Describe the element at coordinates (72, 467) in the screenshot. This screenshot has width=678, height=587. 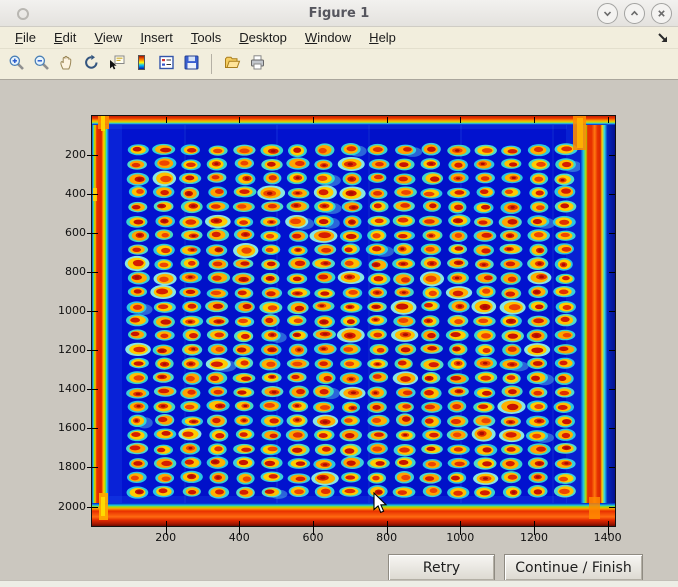
I see `y-tick-label: 1800` at that location.